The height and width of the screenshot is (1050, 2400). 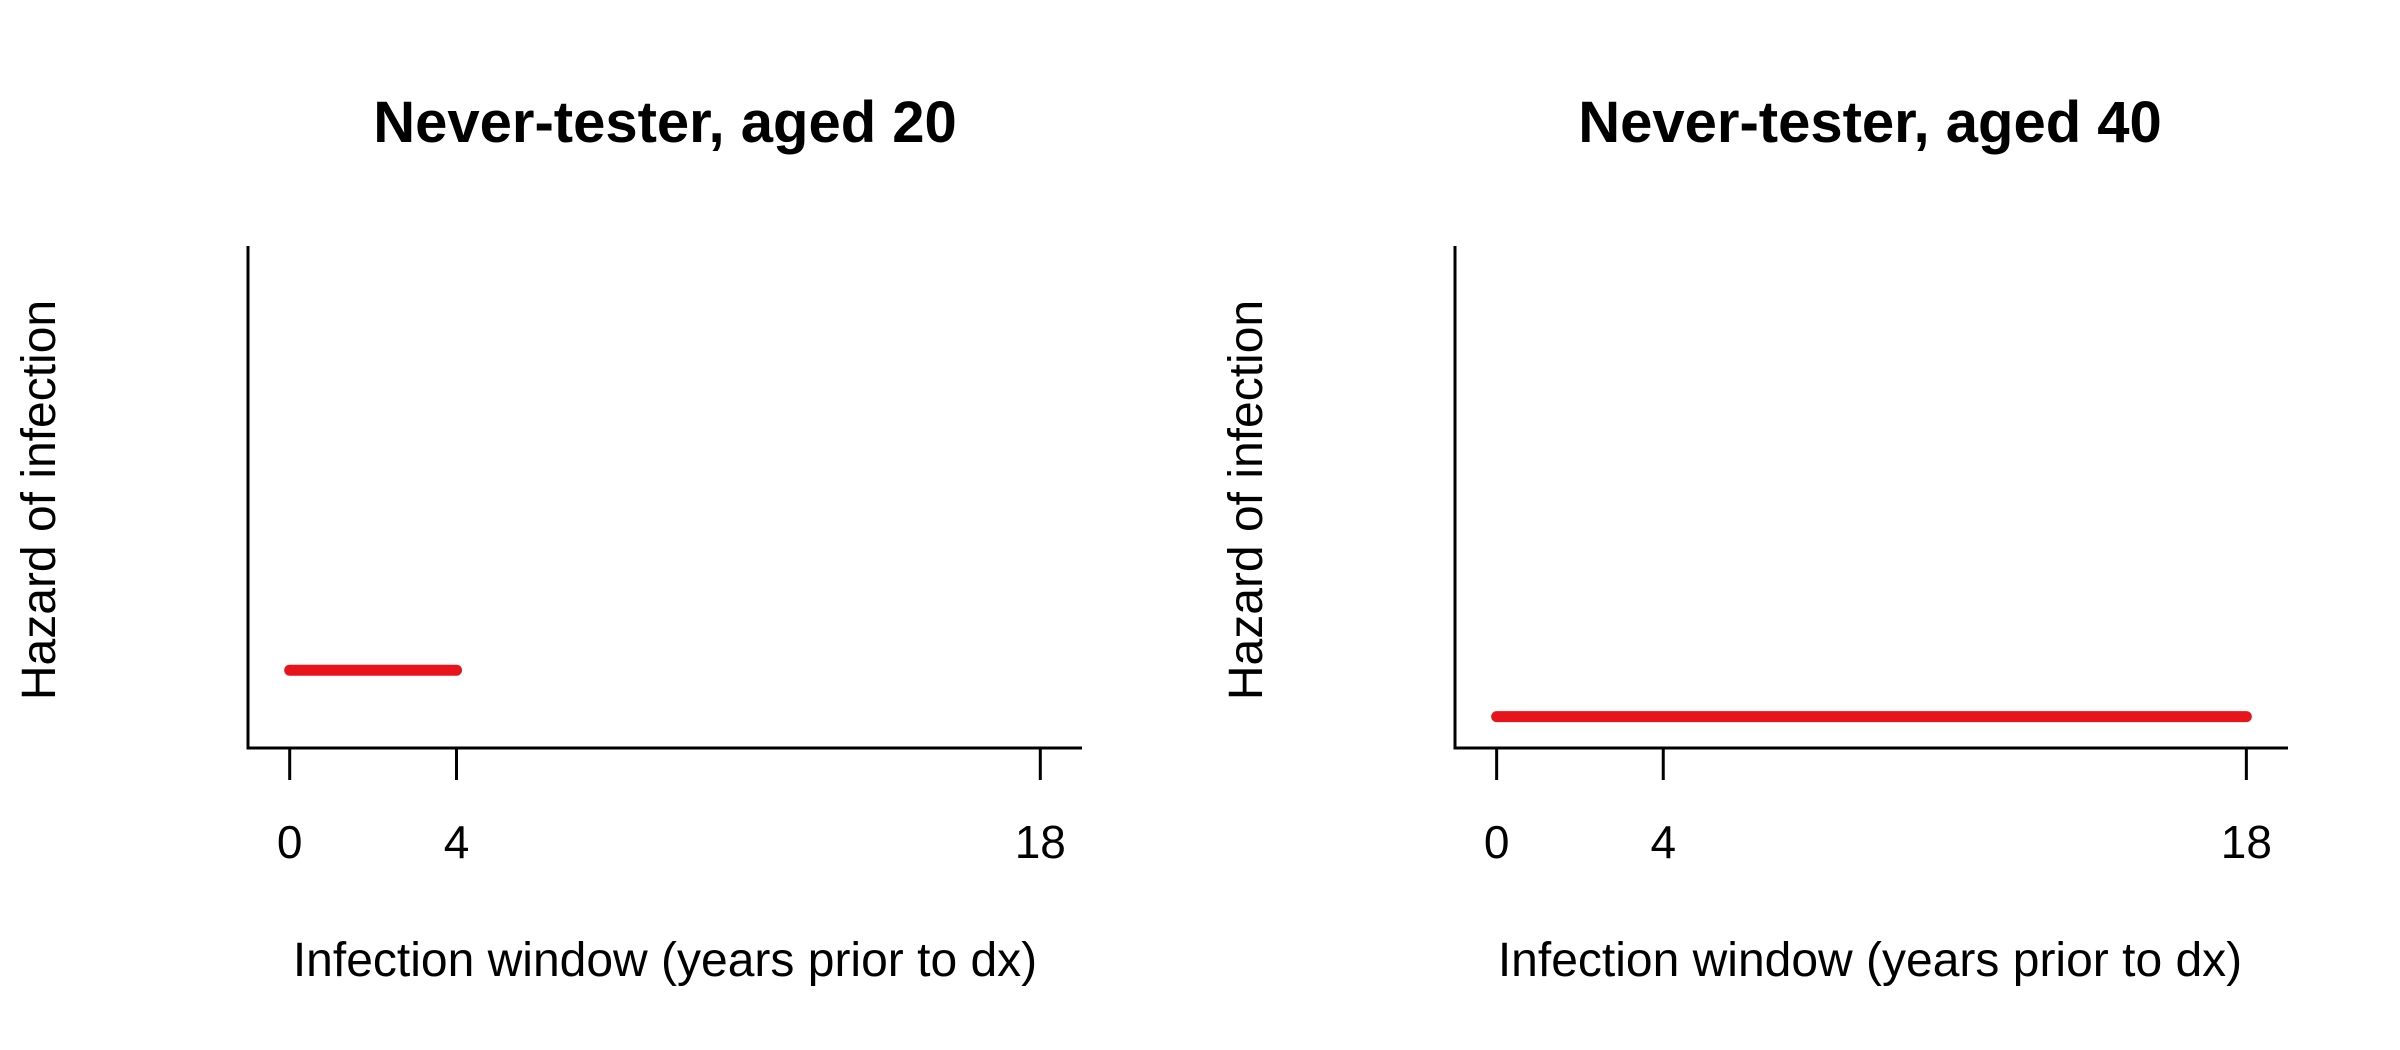 What do you see at coordinates (1870, 122) in the screenshot?
I see `chart-title: Never-tester, aged 40` at bounding box center [1870, 122].